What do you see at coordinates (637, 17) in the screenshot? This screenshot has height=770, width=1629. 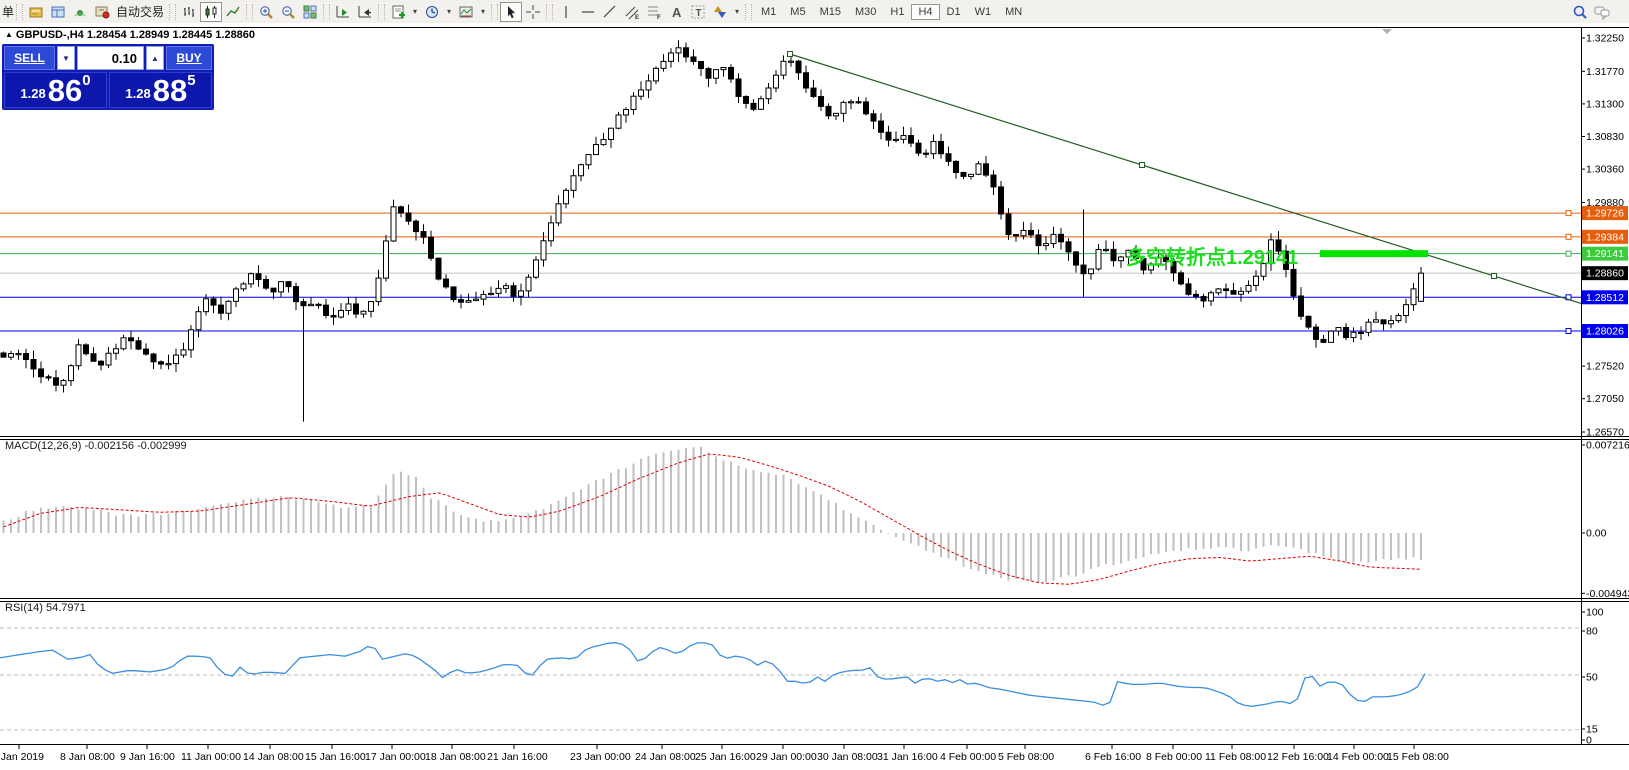 I see `svg-text: E` at bounding box center [637, 17].